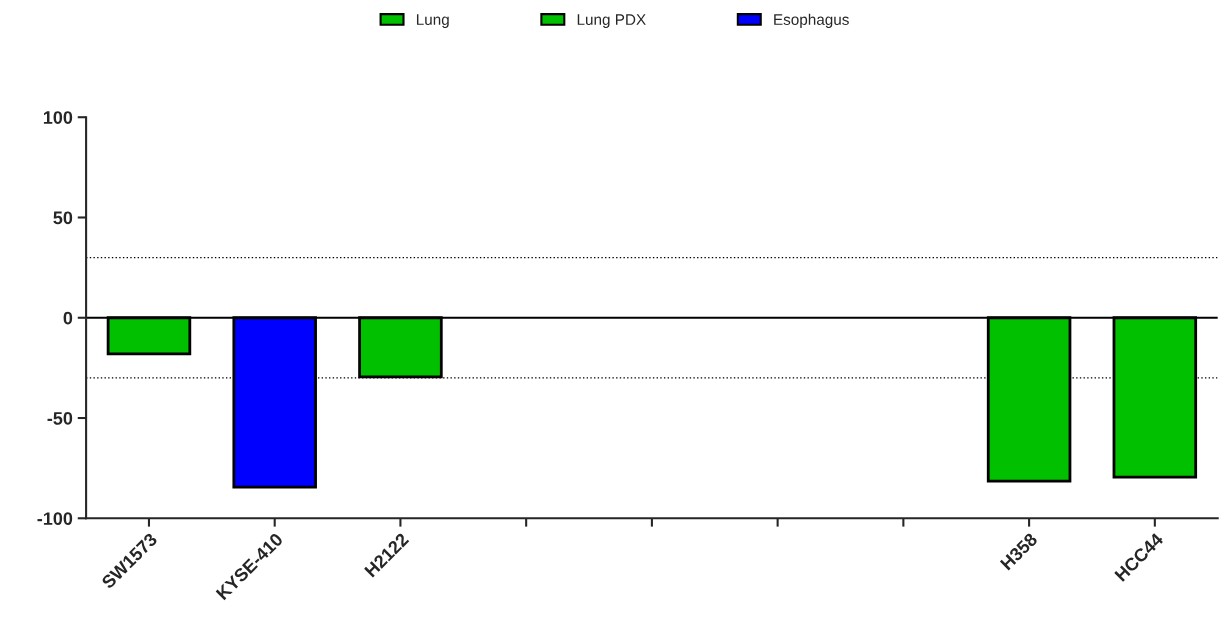  What do you see at coordinates (63, 218) in the screenshot?
I see `y-tick-label: 50` at bounding box center [63, 218].